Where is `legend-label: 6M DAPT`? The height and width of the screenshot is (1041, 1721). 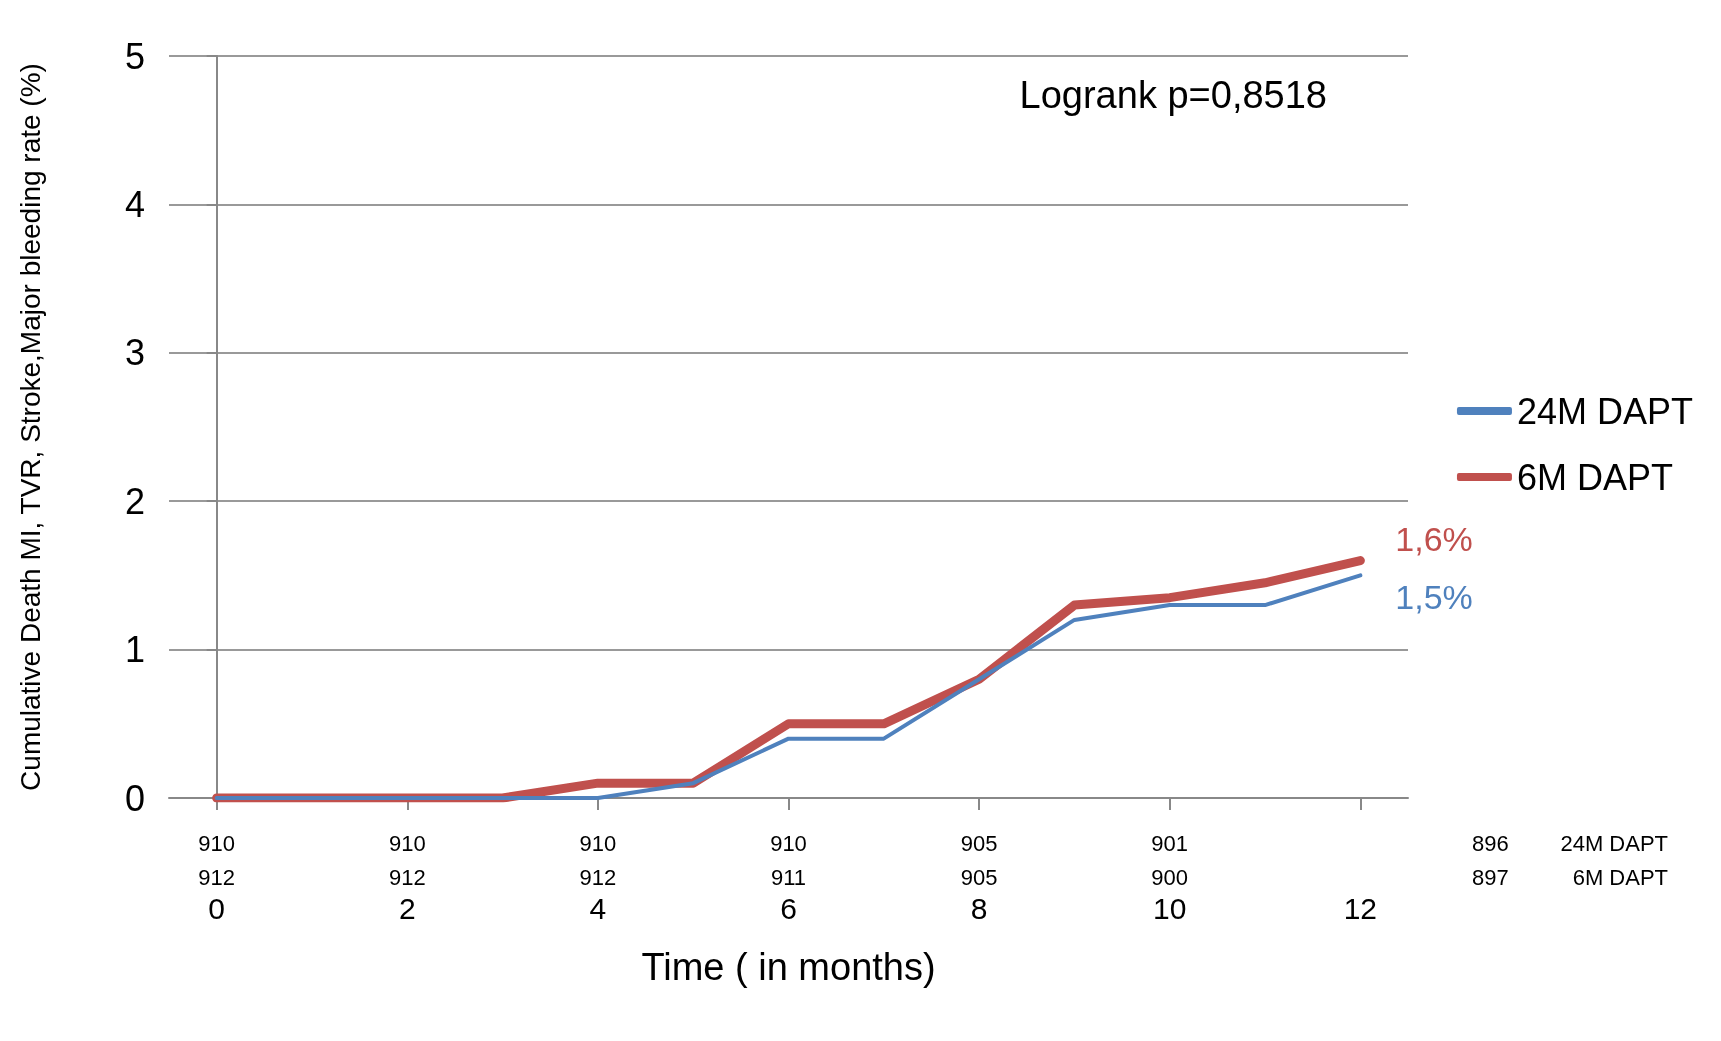 legend-label: 6M DAPT is located at coordinates (1594, 477).